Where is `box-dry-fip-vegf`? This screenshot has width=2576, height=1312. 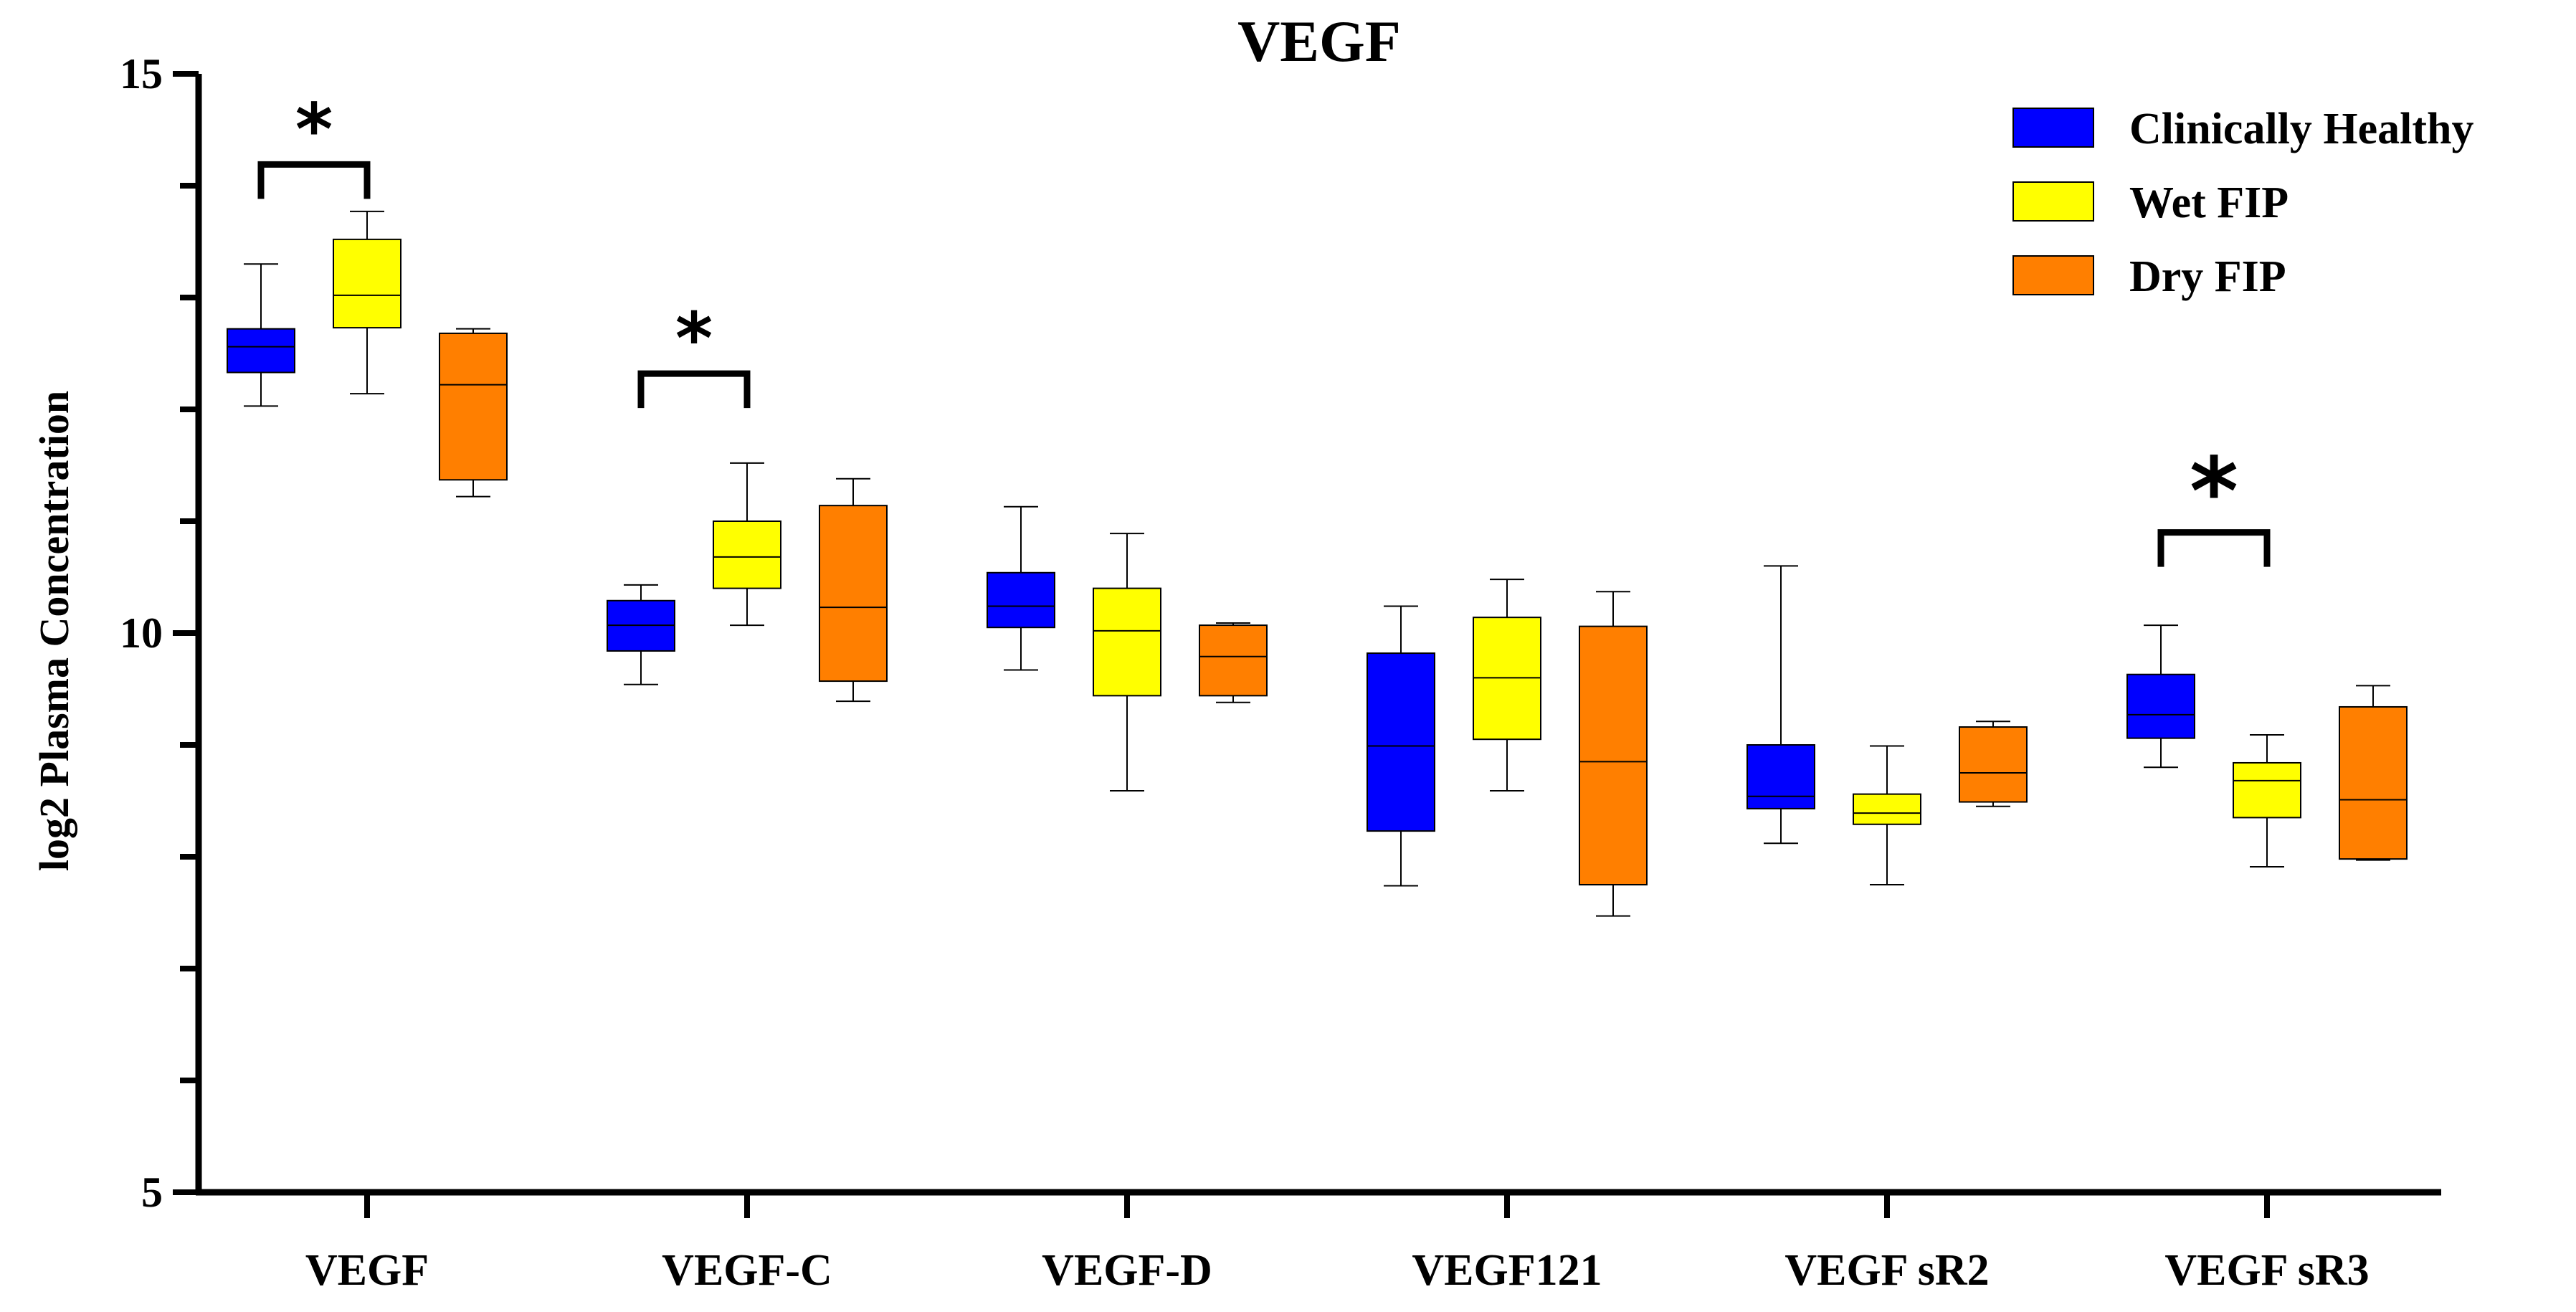
box-dry-fip-vegf is located at coordinates (473, 413).